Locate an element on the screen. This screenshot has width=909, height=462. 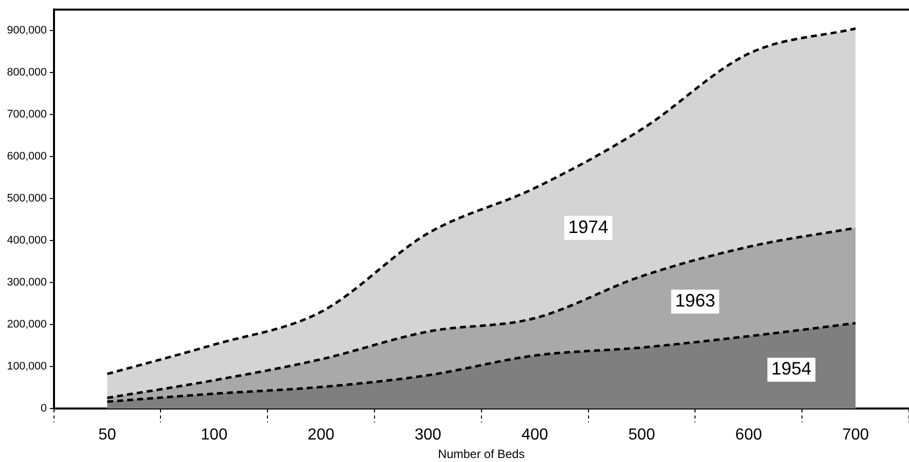
y-tick-label: 0 is located at coordinates (43, 408).